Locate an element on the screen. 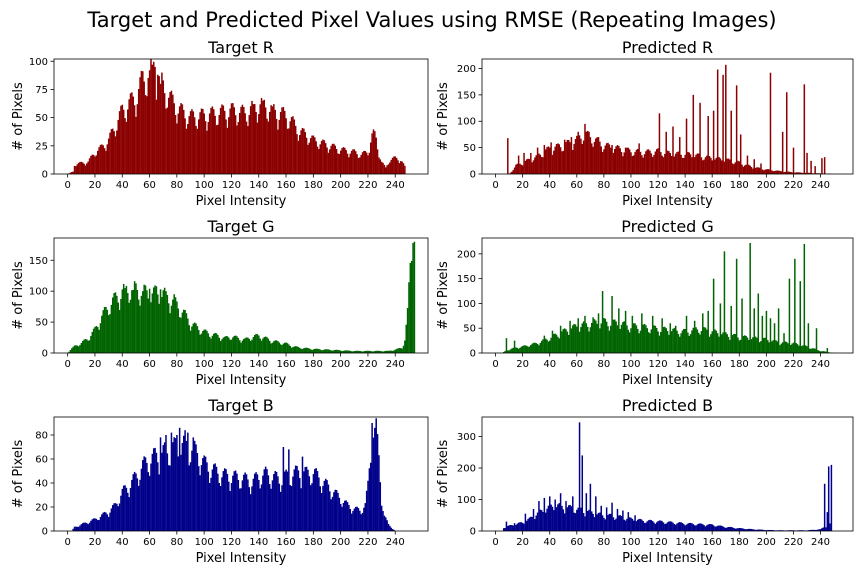 This screenshot has height=576, width=864. x-tick-label: 100 is located at coordinates (204, 364).